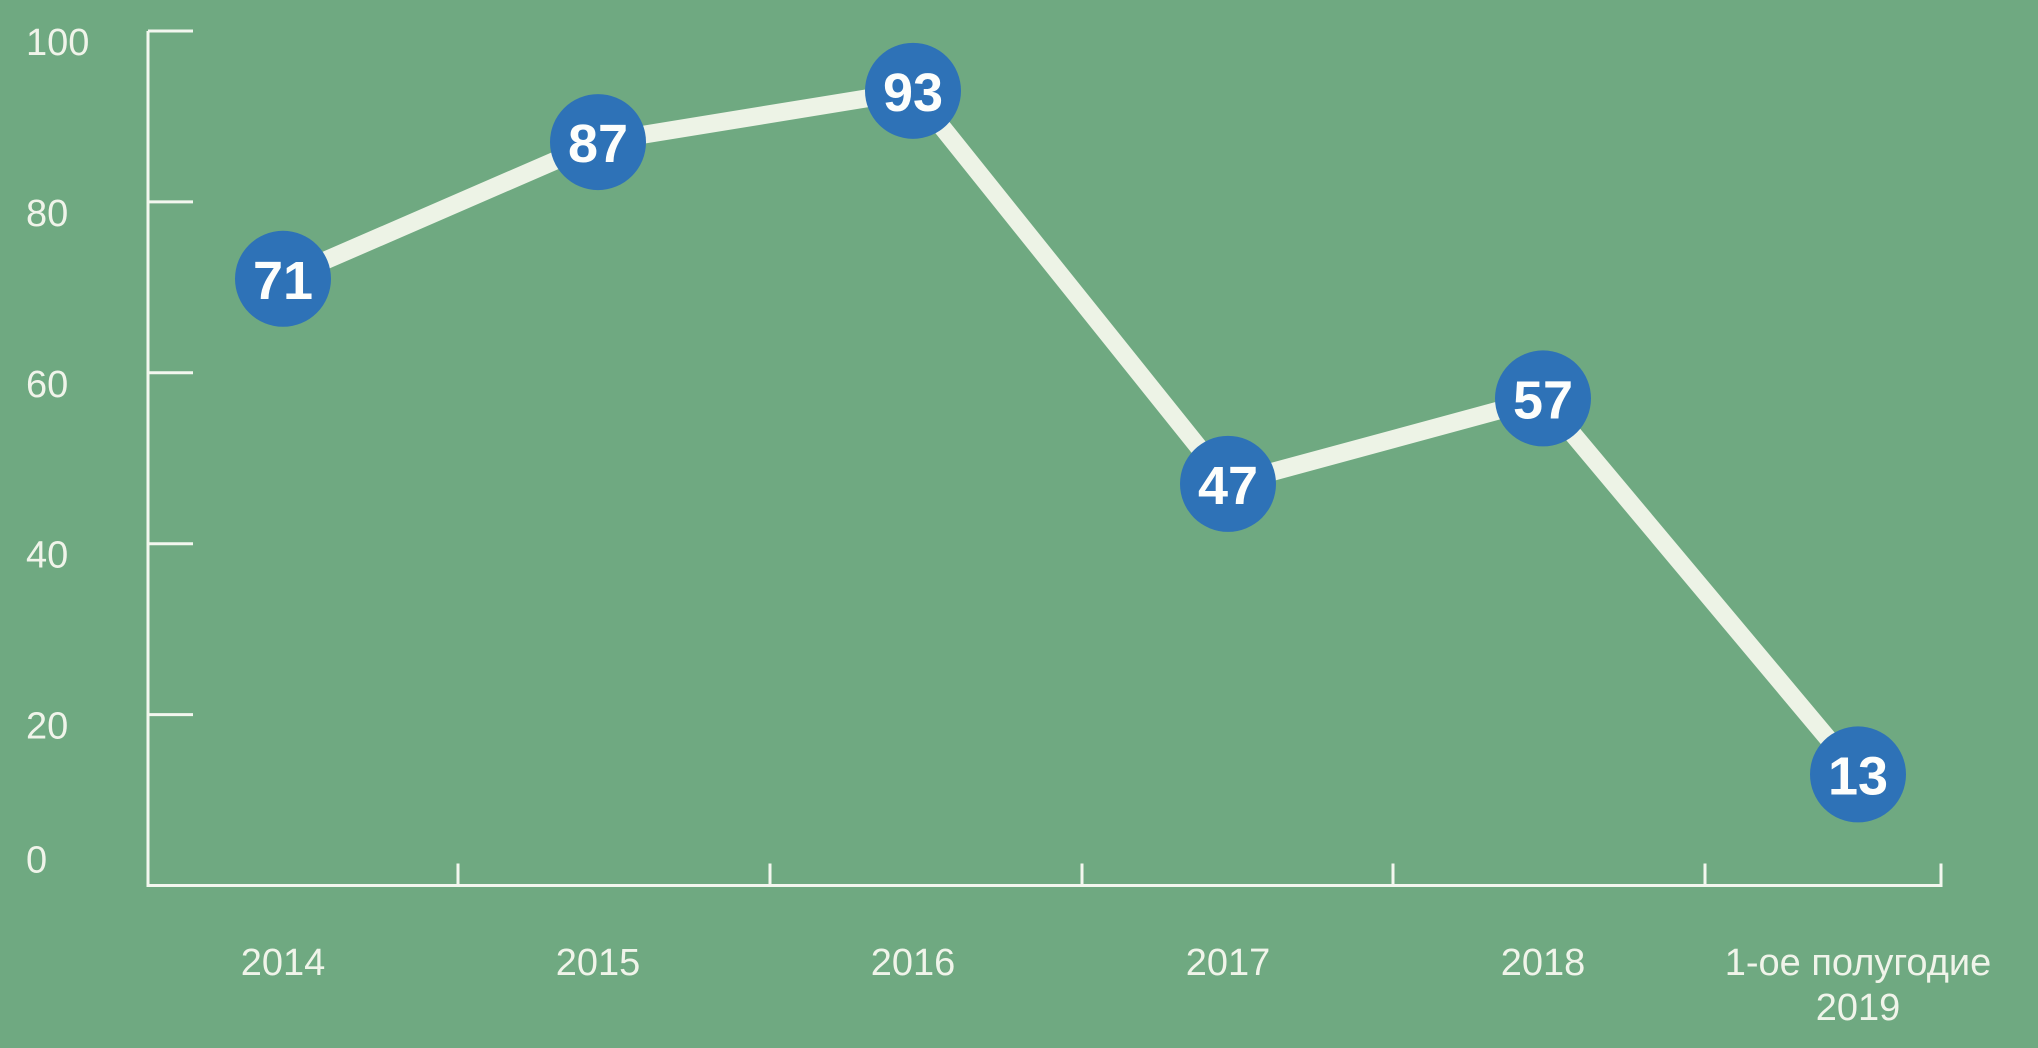  Describe the element at coordinates (57, 43) in the screenshot. I see `y-axis-tick-label: 100` at that location.